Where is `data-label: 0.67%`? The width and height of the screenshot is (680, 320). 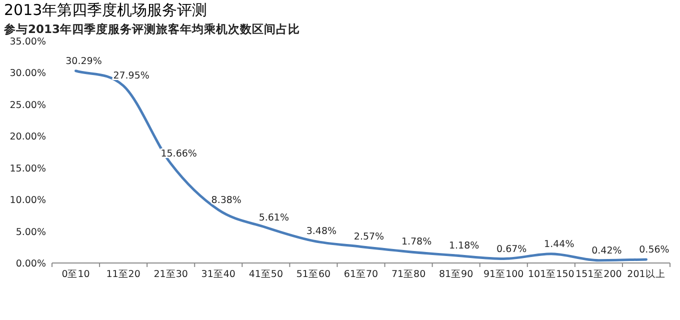
data-label: 0.67% is located at coordinates (511, 249).